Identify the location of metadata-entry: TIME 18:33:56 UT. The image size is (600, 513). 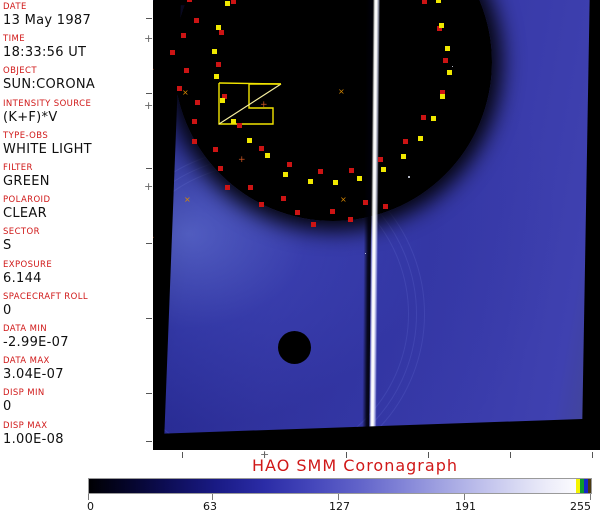
(75, 47).